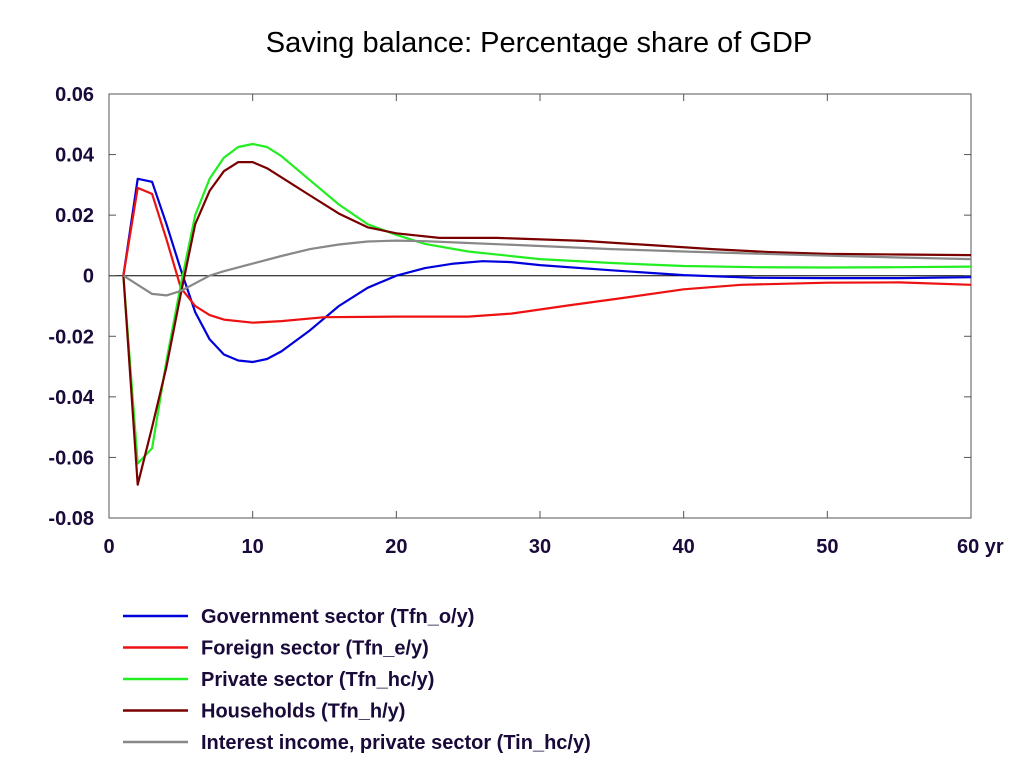 This screenshot has height=778, width=1024. What do you see at coordinates (71, 337) in the screenshot?
I see `y-tick-label: -0.02` at bounding box center [71, 337].